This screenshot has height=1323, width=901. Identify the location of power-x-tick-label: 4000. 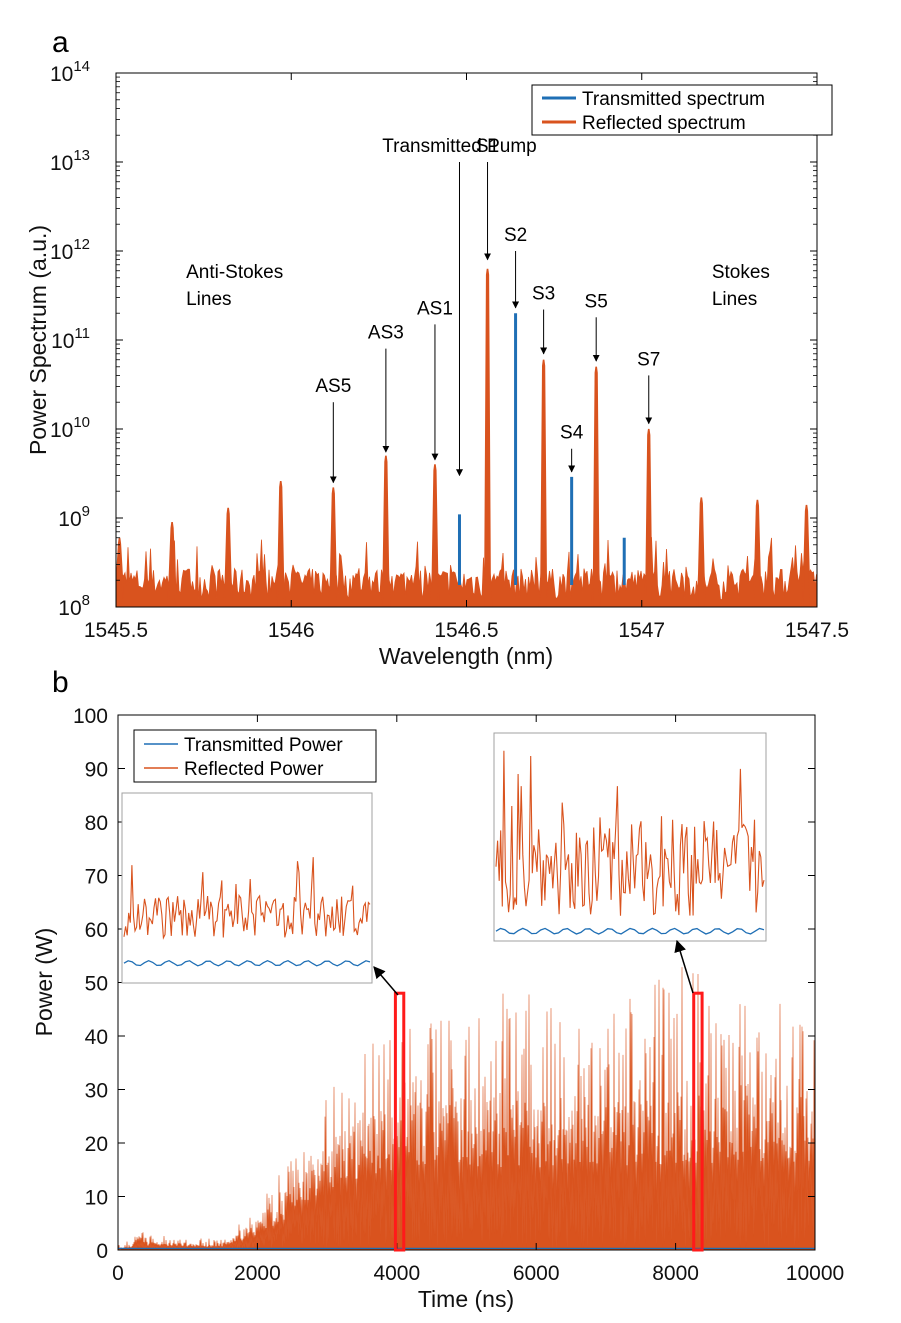
(396, 1273).